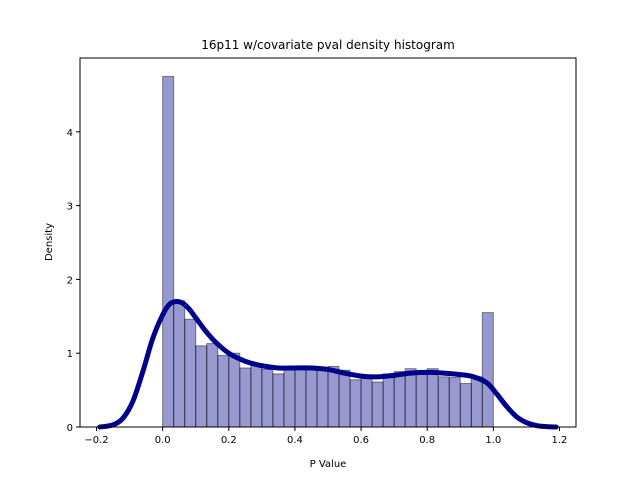 The image size is (640, 480). What do you see at coordinates (96, 440) in the screenshot?
I see `x-tick-label: −0.2` at bounding box center [96, 440].